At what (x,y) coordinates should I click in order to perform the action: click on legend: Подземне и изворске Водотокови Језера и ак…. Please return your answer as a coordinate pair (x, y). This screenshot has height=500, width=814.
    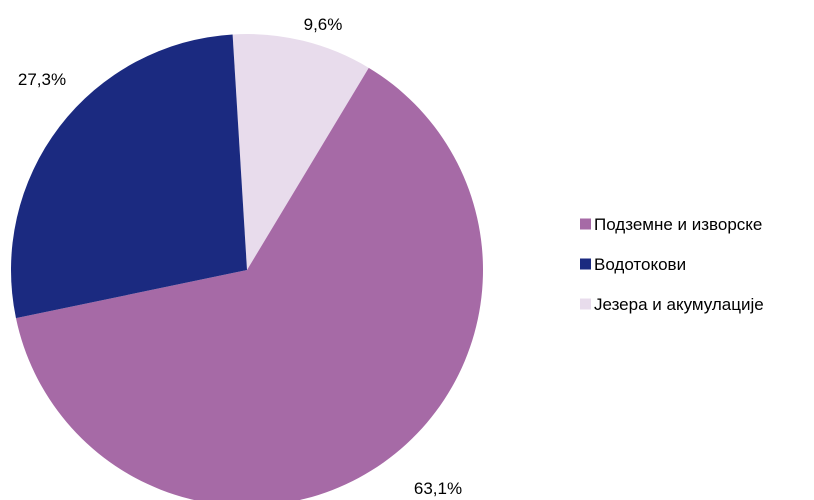
    Looking at the image, I should click on (672, 264).